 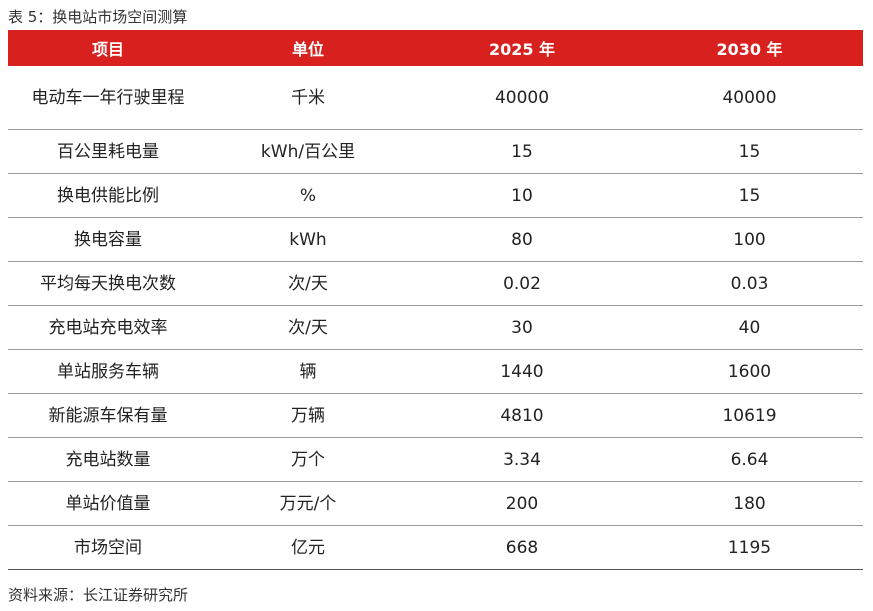 I want to click on table-row: 充电站充电效率 次/天 30 40, so click(x=435, y=327).